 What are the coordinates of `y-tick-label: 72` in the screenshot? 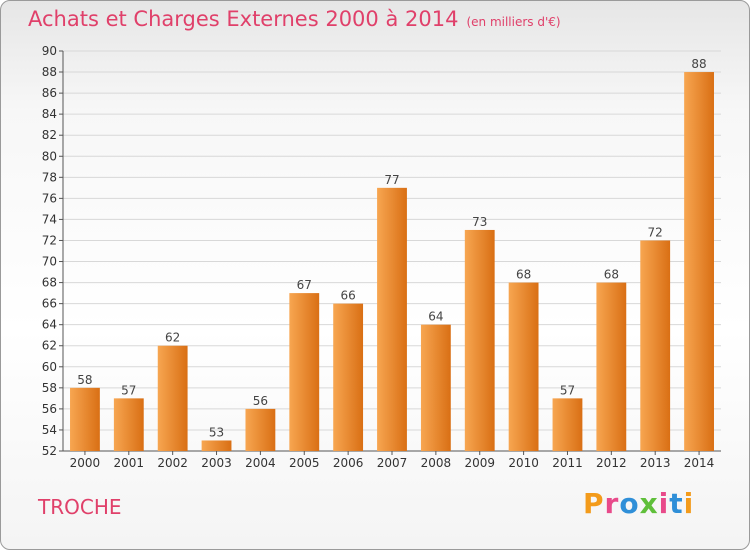 It's located at (49, 240).